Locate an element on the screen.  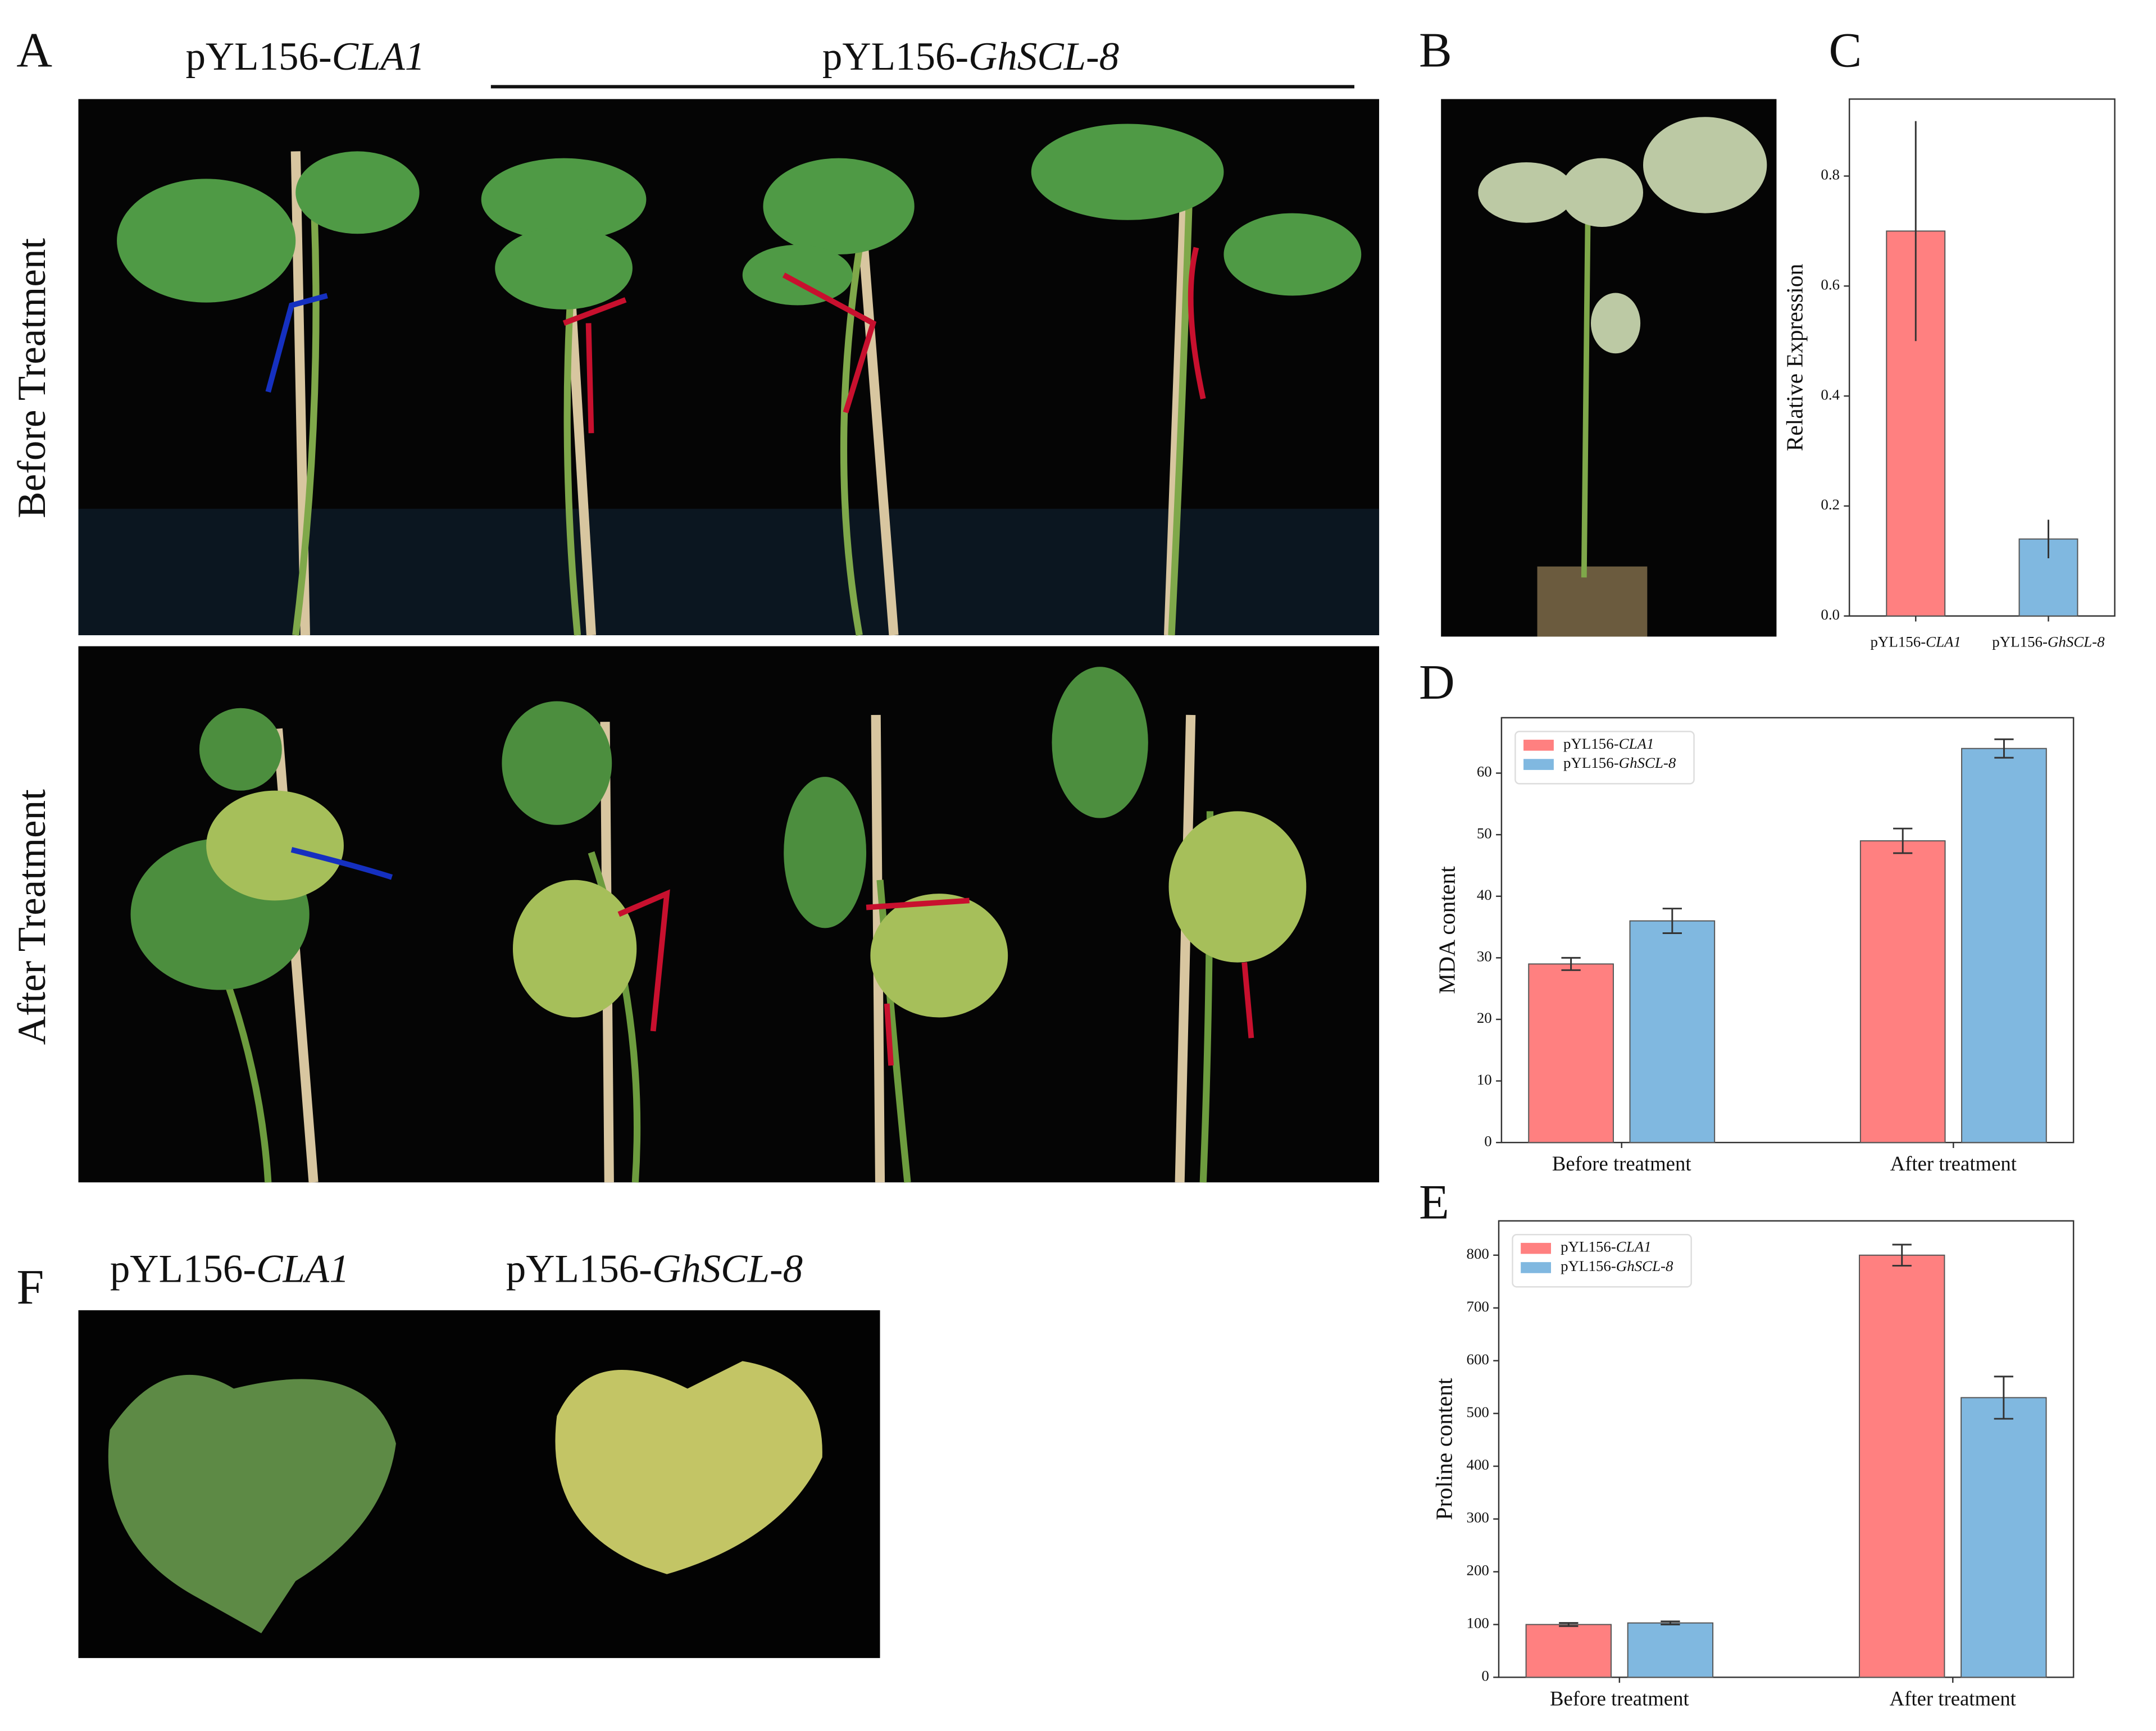
y-tick-label: 300 is located at coordinates (1478, 1517).